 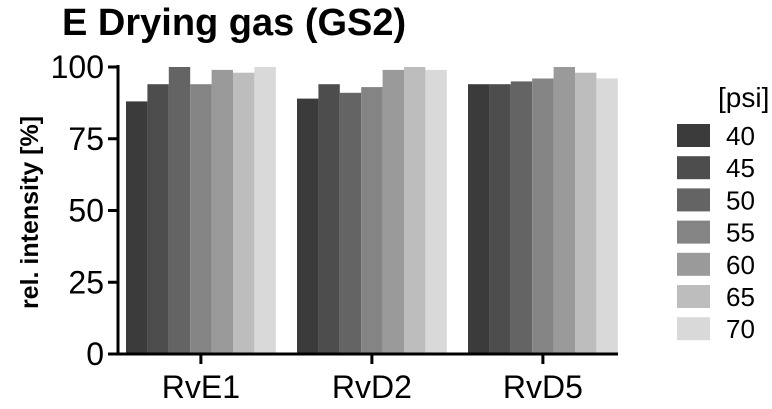 What do you see at coordinates (30, 212) in the screenshot?
I see `y-axis-title: rel. intensity [%]` at bounding box center [30, 212].